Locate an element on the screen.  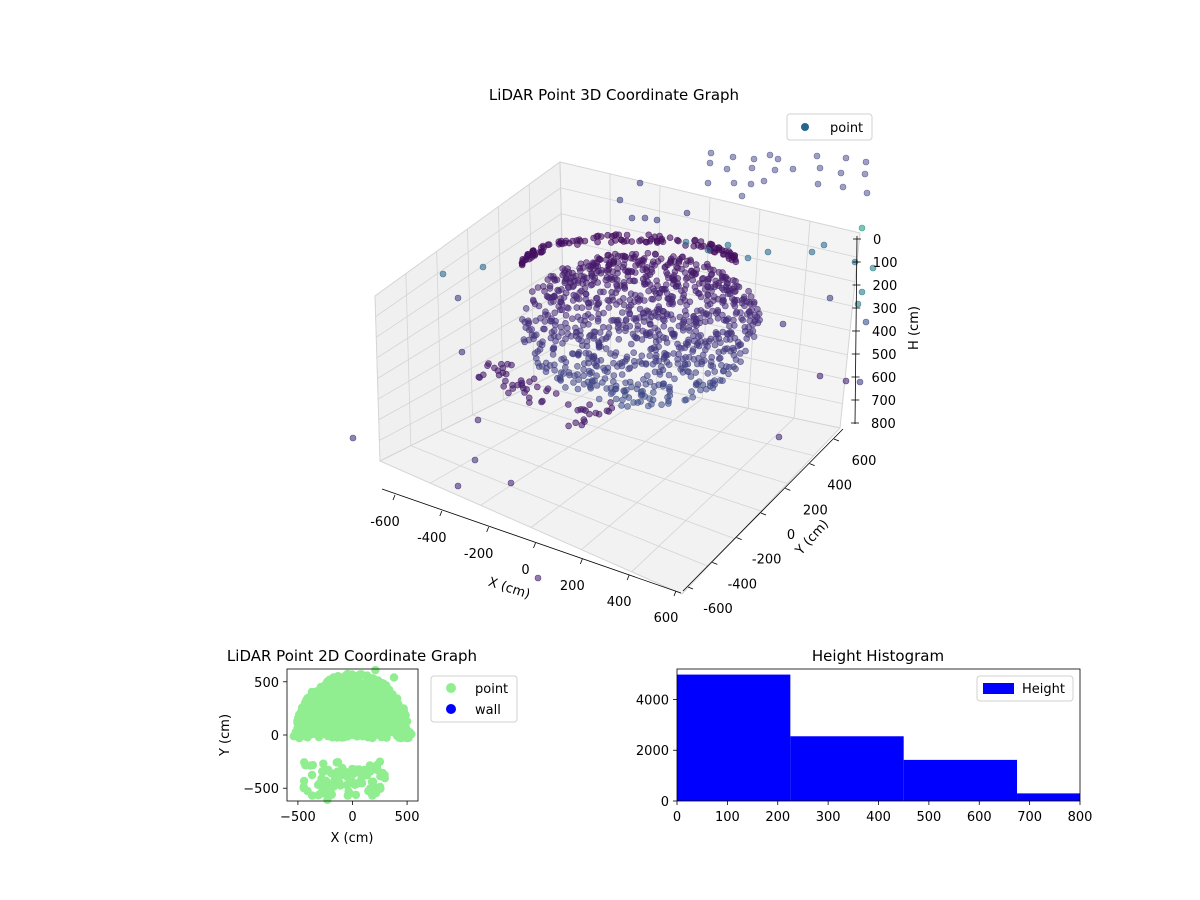
plot2d-x-label: X (cm) is located at coordinates (352, 838).